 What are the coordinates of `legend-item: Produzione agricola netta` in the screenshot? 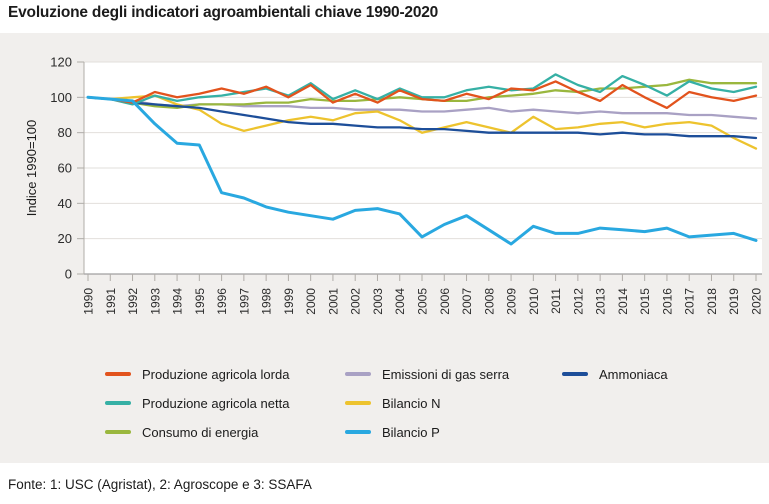 It's located at (225, 403).